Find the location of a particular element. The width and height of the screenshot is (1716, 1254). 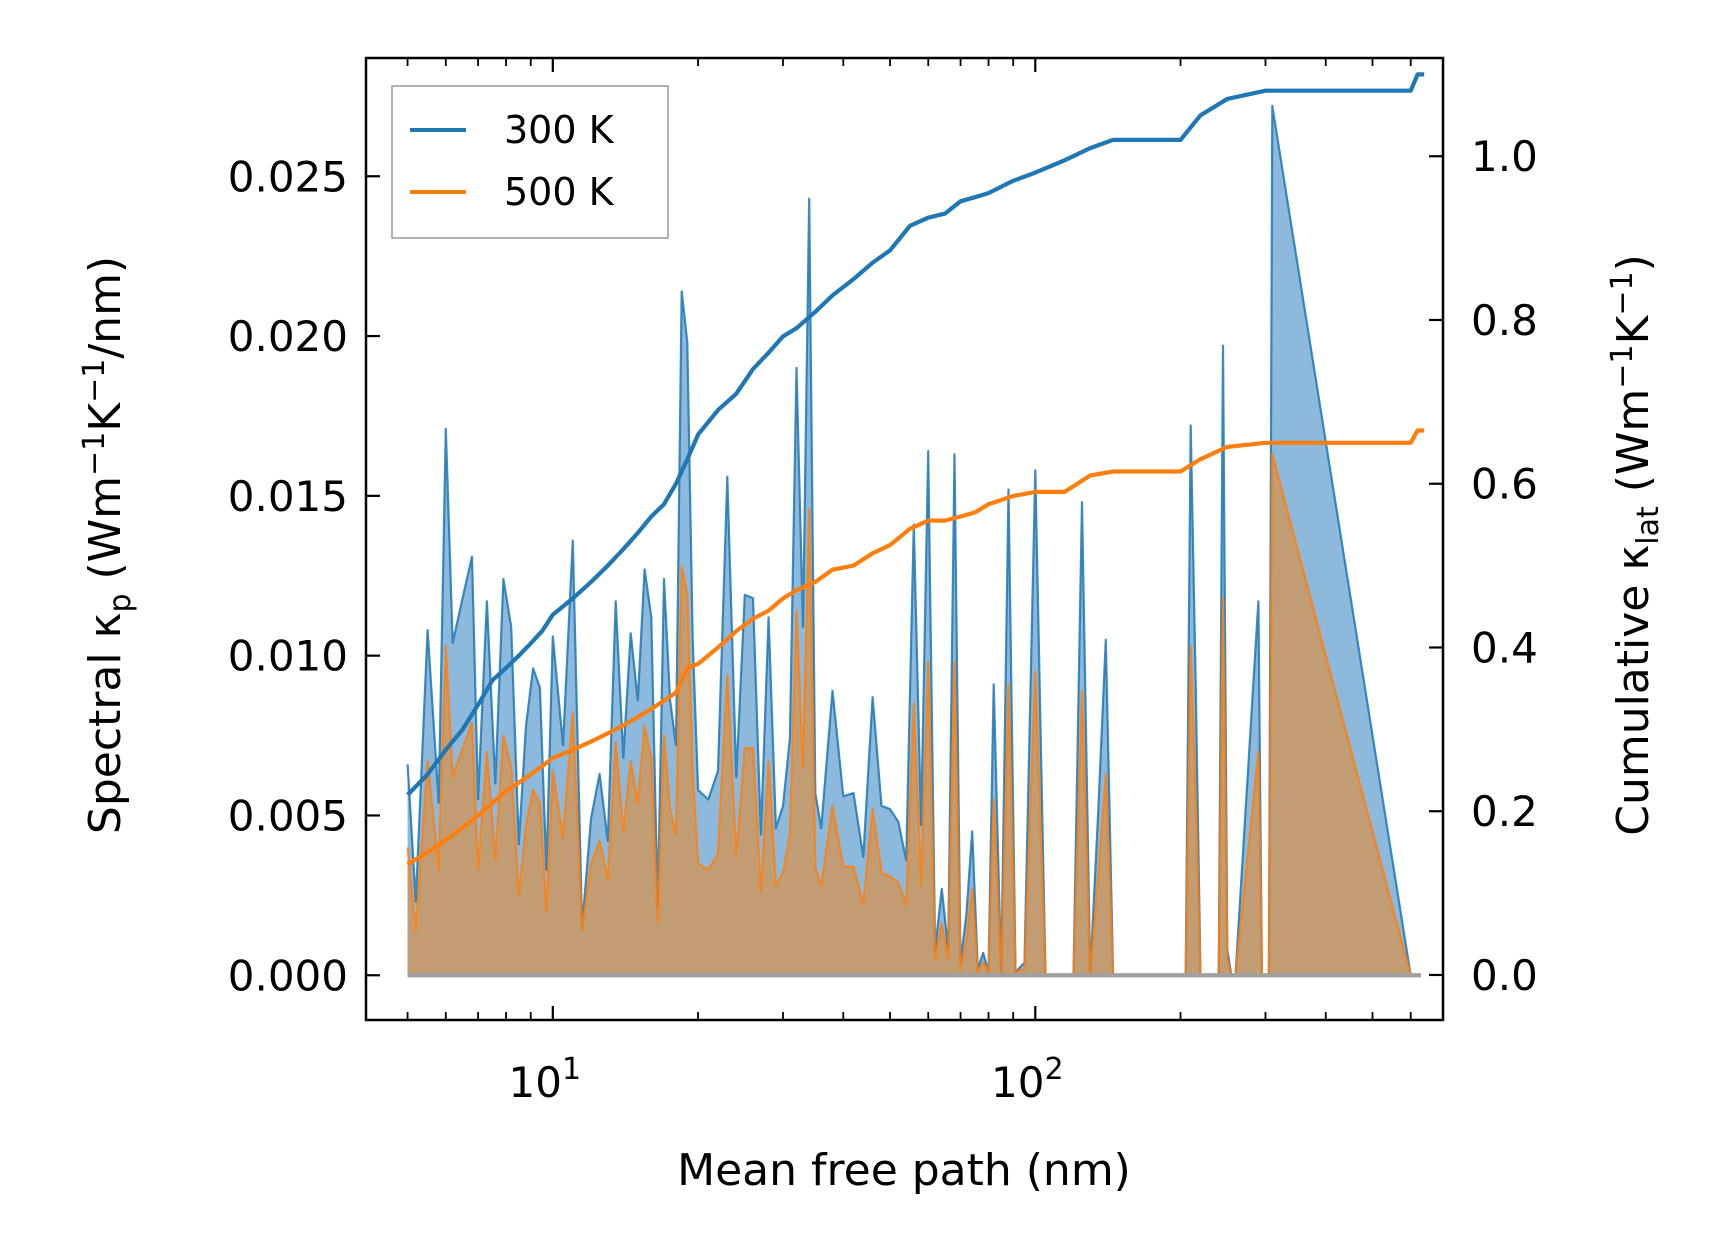

right-y-axis-label: Cumulative κlat (Wm−1K−1) is located at coordinates (1635, 545).